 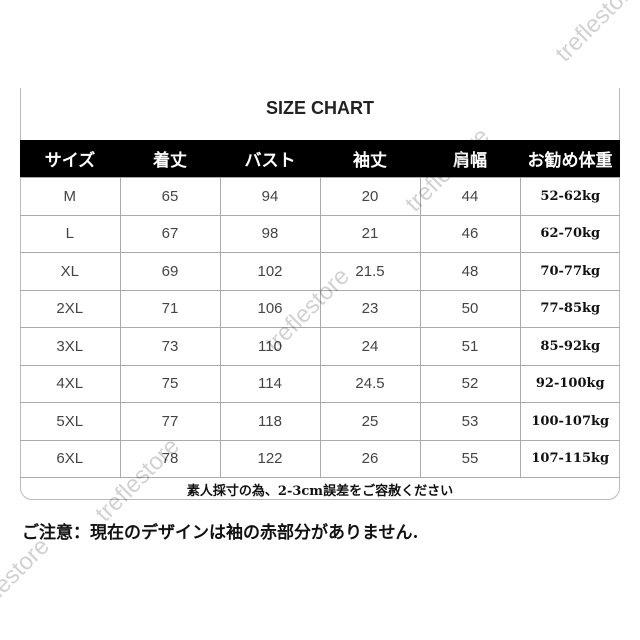 I want to click on table-cell: 65, so click(x=170, y=196).